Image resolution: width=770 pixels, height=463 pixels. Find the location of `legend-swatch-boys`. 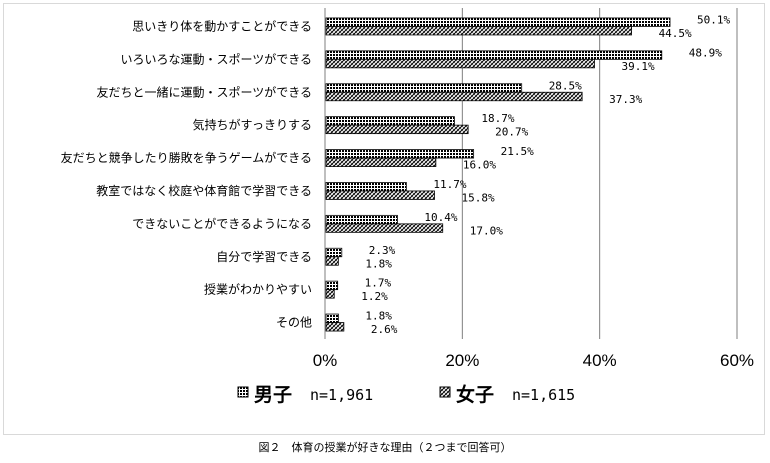

legend-swatch-boys is located at coordinates (243, 392).